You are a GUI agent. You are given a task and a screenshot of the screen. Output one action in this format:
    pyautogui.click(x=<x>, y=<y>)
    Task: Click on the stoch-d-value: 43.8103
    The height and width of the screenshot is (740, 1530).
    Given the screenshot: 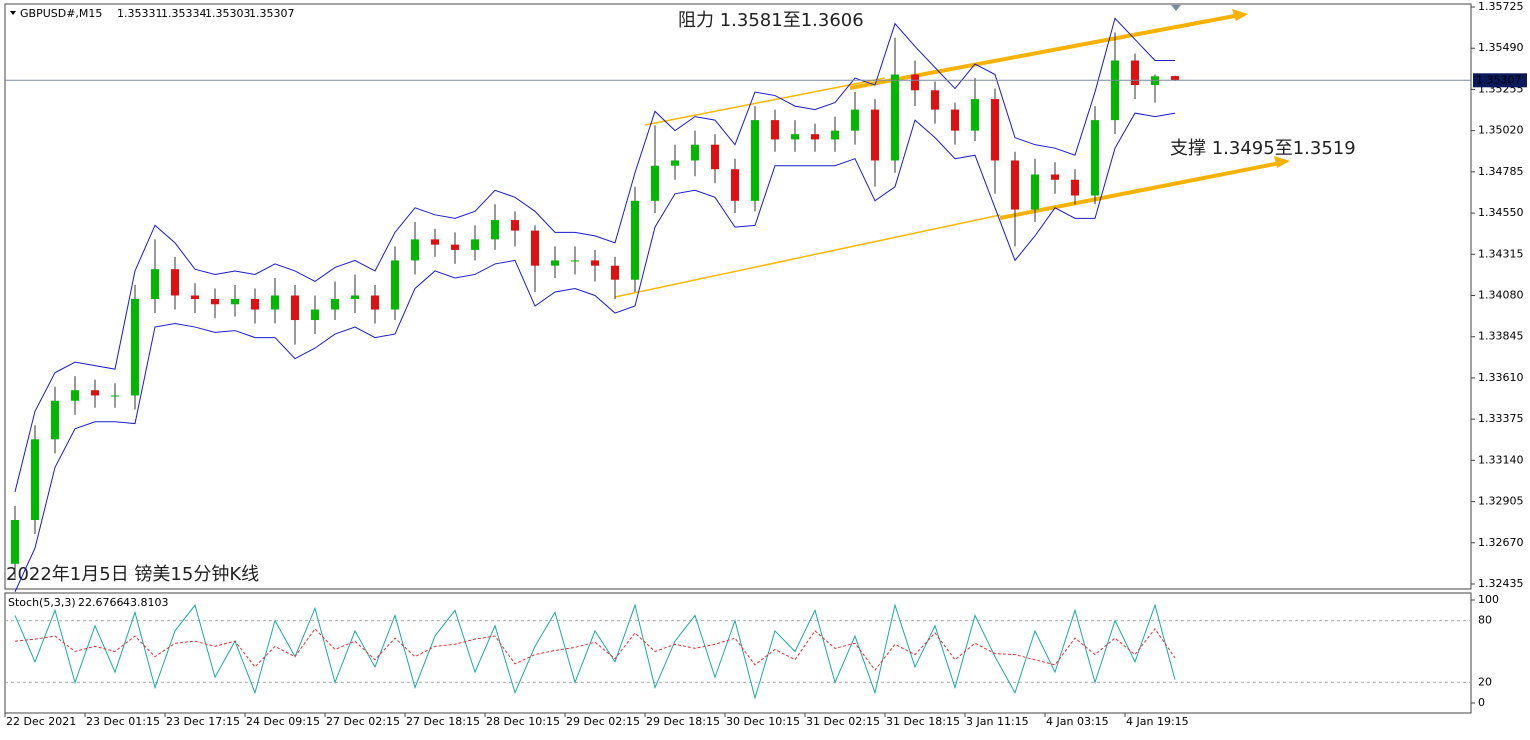 What is the action you would take?
    pyautogui.click(x=146, y=602)
    